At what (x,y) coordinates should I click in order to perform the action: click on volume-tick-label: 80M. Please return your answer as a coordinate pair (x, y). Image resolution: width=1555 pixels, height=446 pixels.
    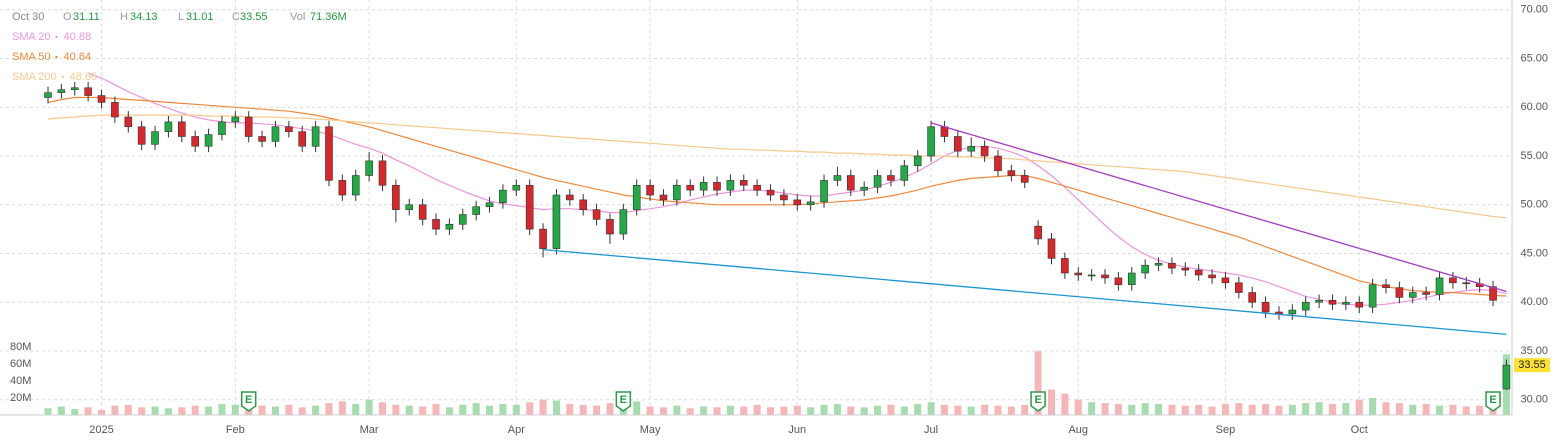
    Looking at the image, I should click on (20, 347).